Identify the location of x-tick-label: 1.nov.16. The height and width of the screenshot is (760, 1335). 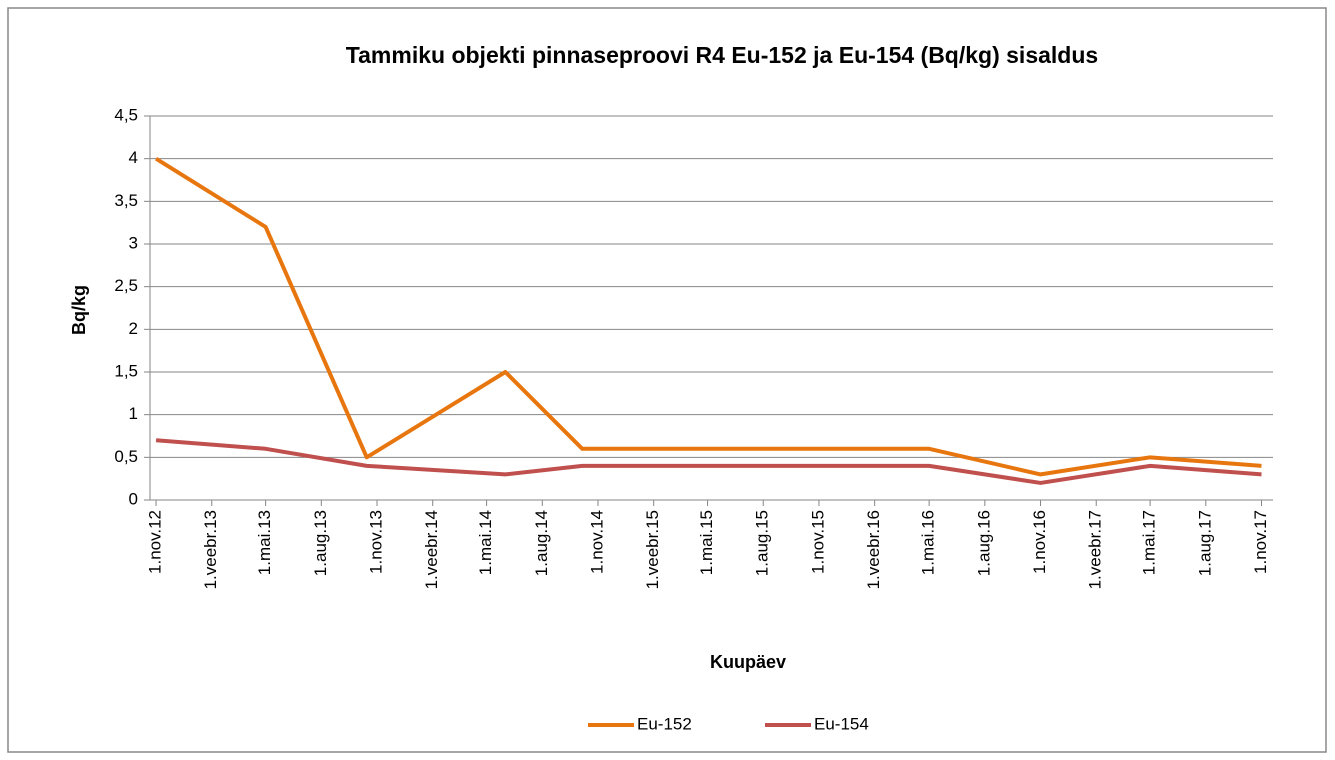
(1039, 542).